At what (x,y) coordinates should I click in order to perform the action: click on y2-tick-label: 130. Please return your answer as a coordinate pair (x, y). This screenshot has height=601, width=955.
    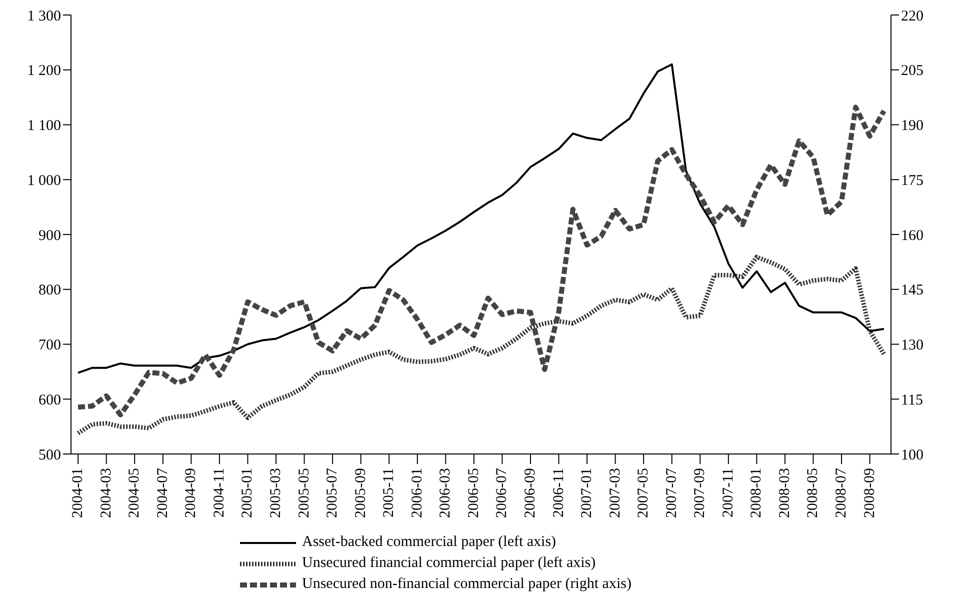
    Looking at the image, I should click on (912, 346).